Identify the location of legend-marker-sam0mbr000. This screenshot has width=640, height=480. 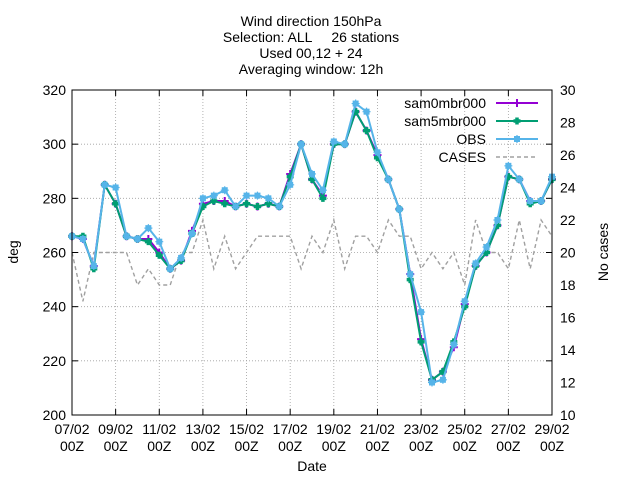
(517, 103).